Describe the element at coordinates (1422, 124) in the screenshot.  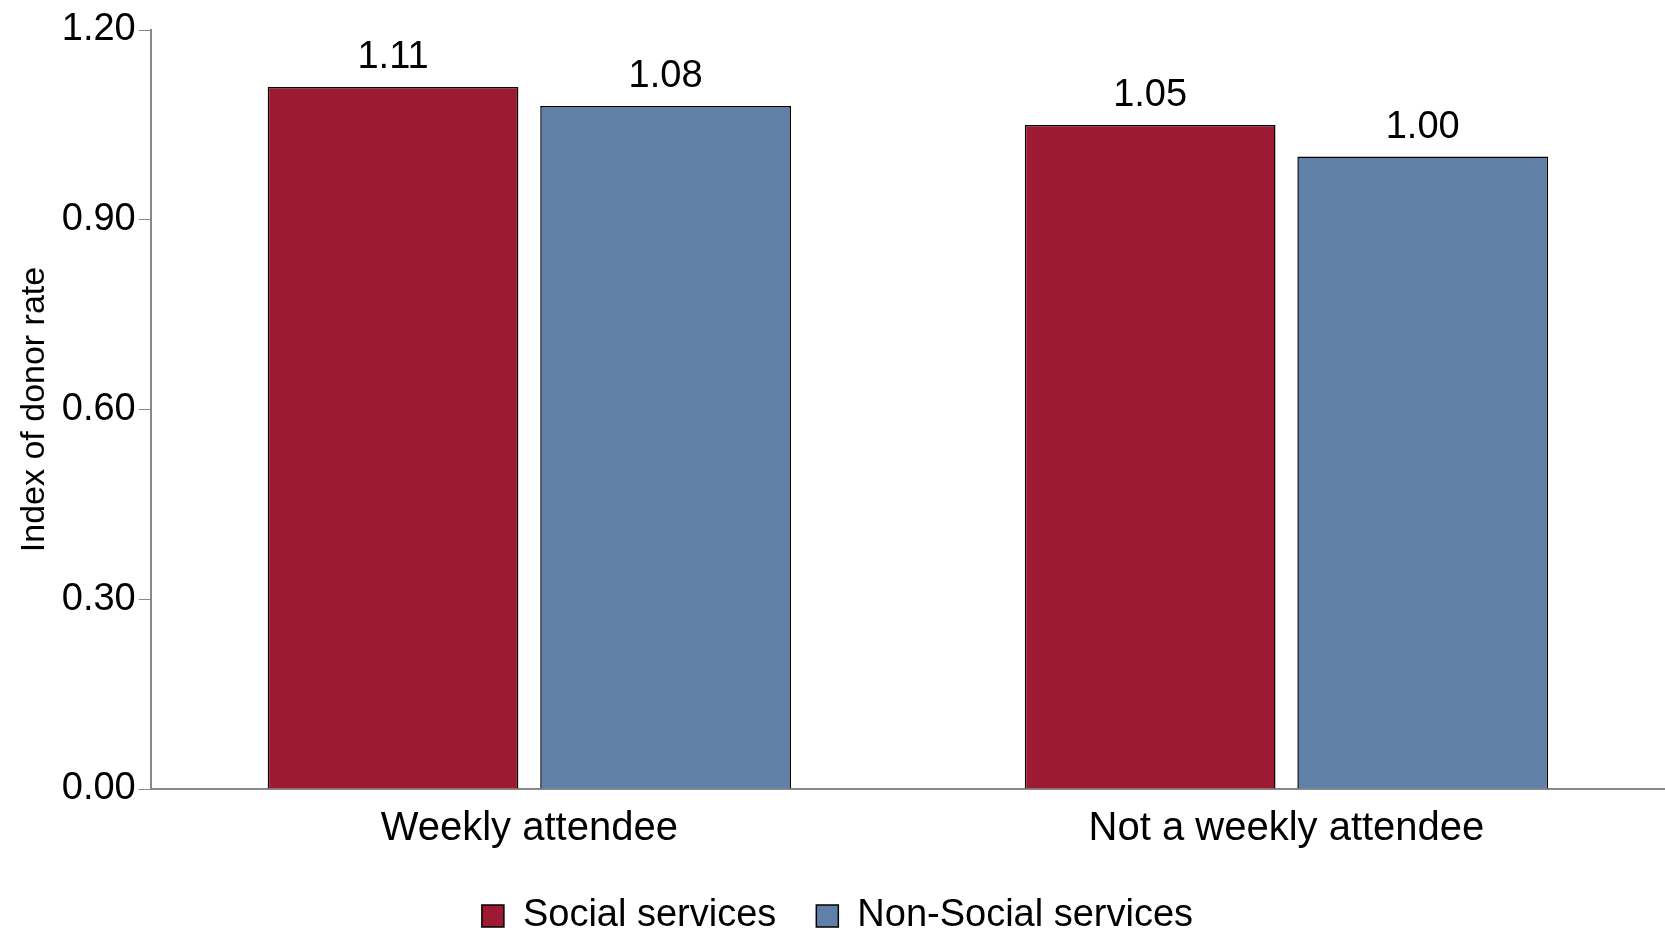
I see `data-label: 1.00` at that location.